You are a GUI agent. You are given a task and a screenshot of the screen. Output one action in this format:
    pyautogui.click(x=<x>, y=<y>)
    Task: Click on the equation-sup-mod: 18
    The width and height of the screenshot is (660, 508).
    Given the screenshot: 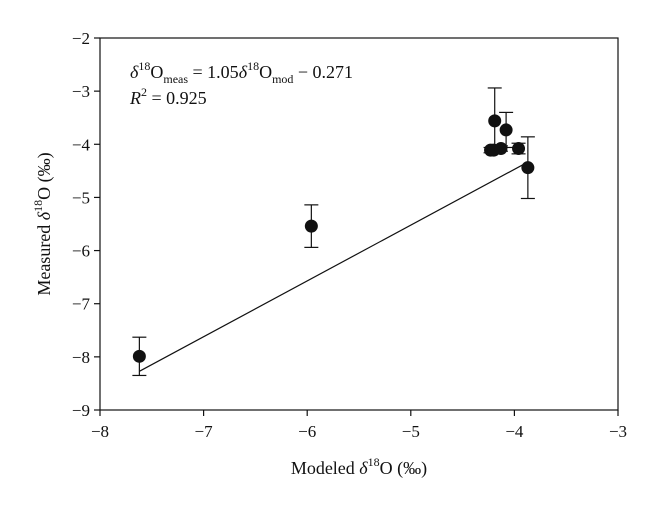 What is the action you would take?
    pyautogui.click(x=253, y=66)
    